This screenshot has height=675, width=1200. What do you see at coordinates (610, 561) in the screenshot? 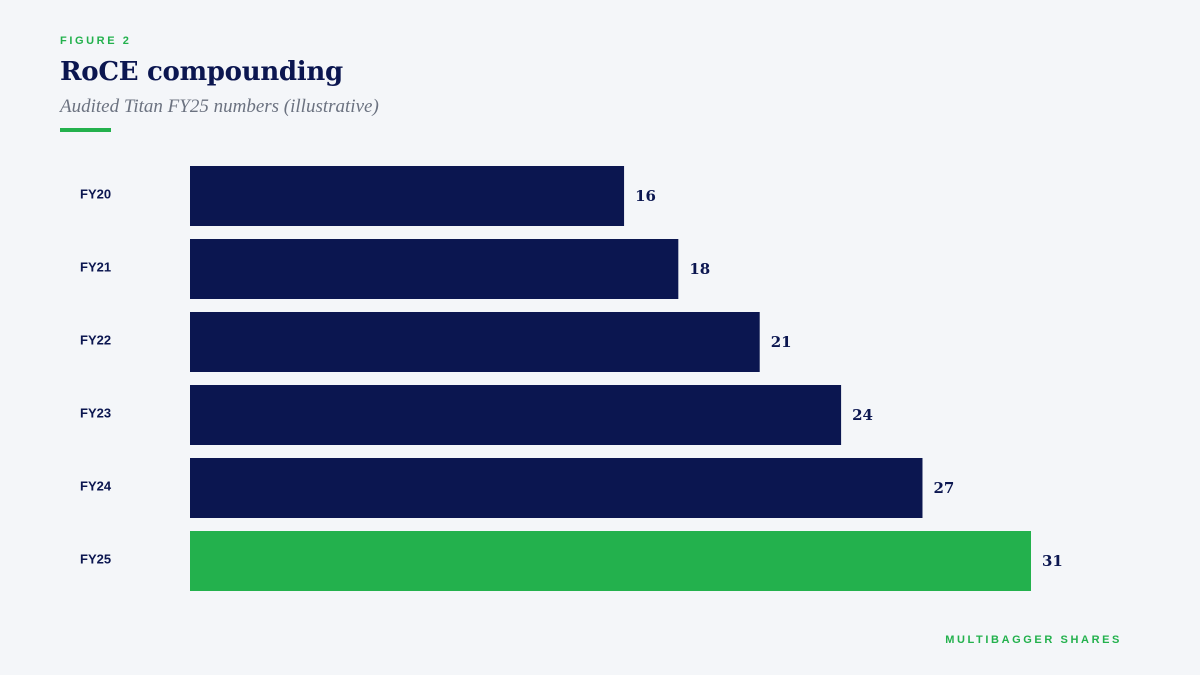
I see `bar-fy25` at bounding box center [610, 561].